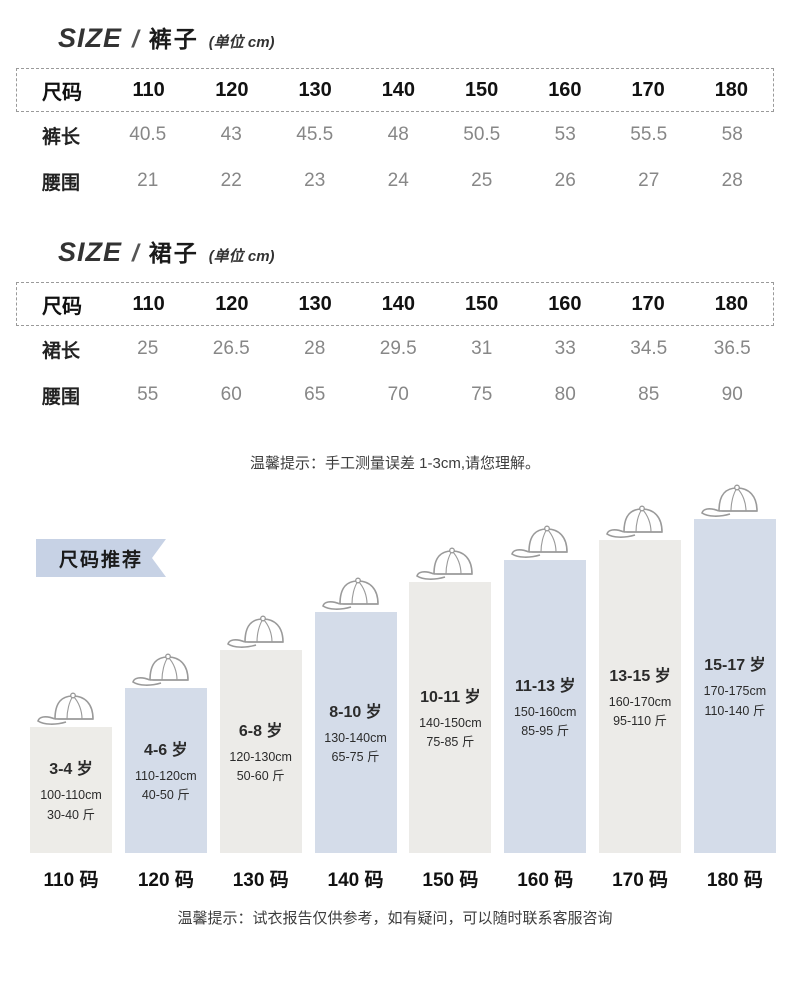 The image size is (790, 982). I want to click on recommendation-bar: 13-15 岁 160-170cm 95-110 斤, so click(640, 696).